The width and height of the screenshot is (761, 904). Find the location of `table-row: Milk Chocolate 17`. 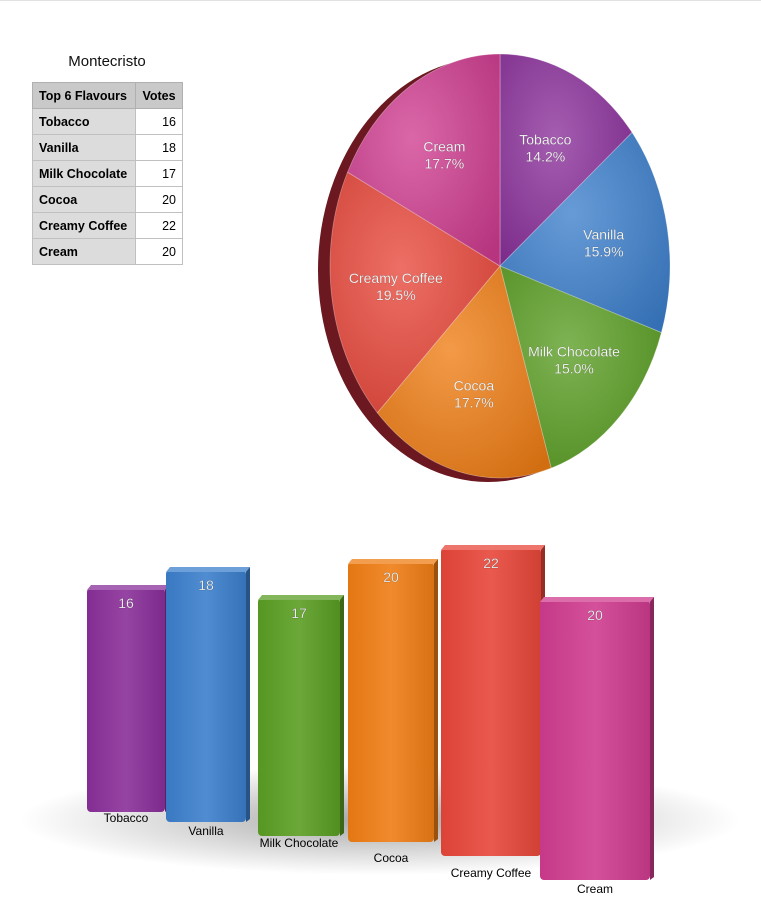

table-row: Milk Chocolate 17 is located at coordinates (107, 173).